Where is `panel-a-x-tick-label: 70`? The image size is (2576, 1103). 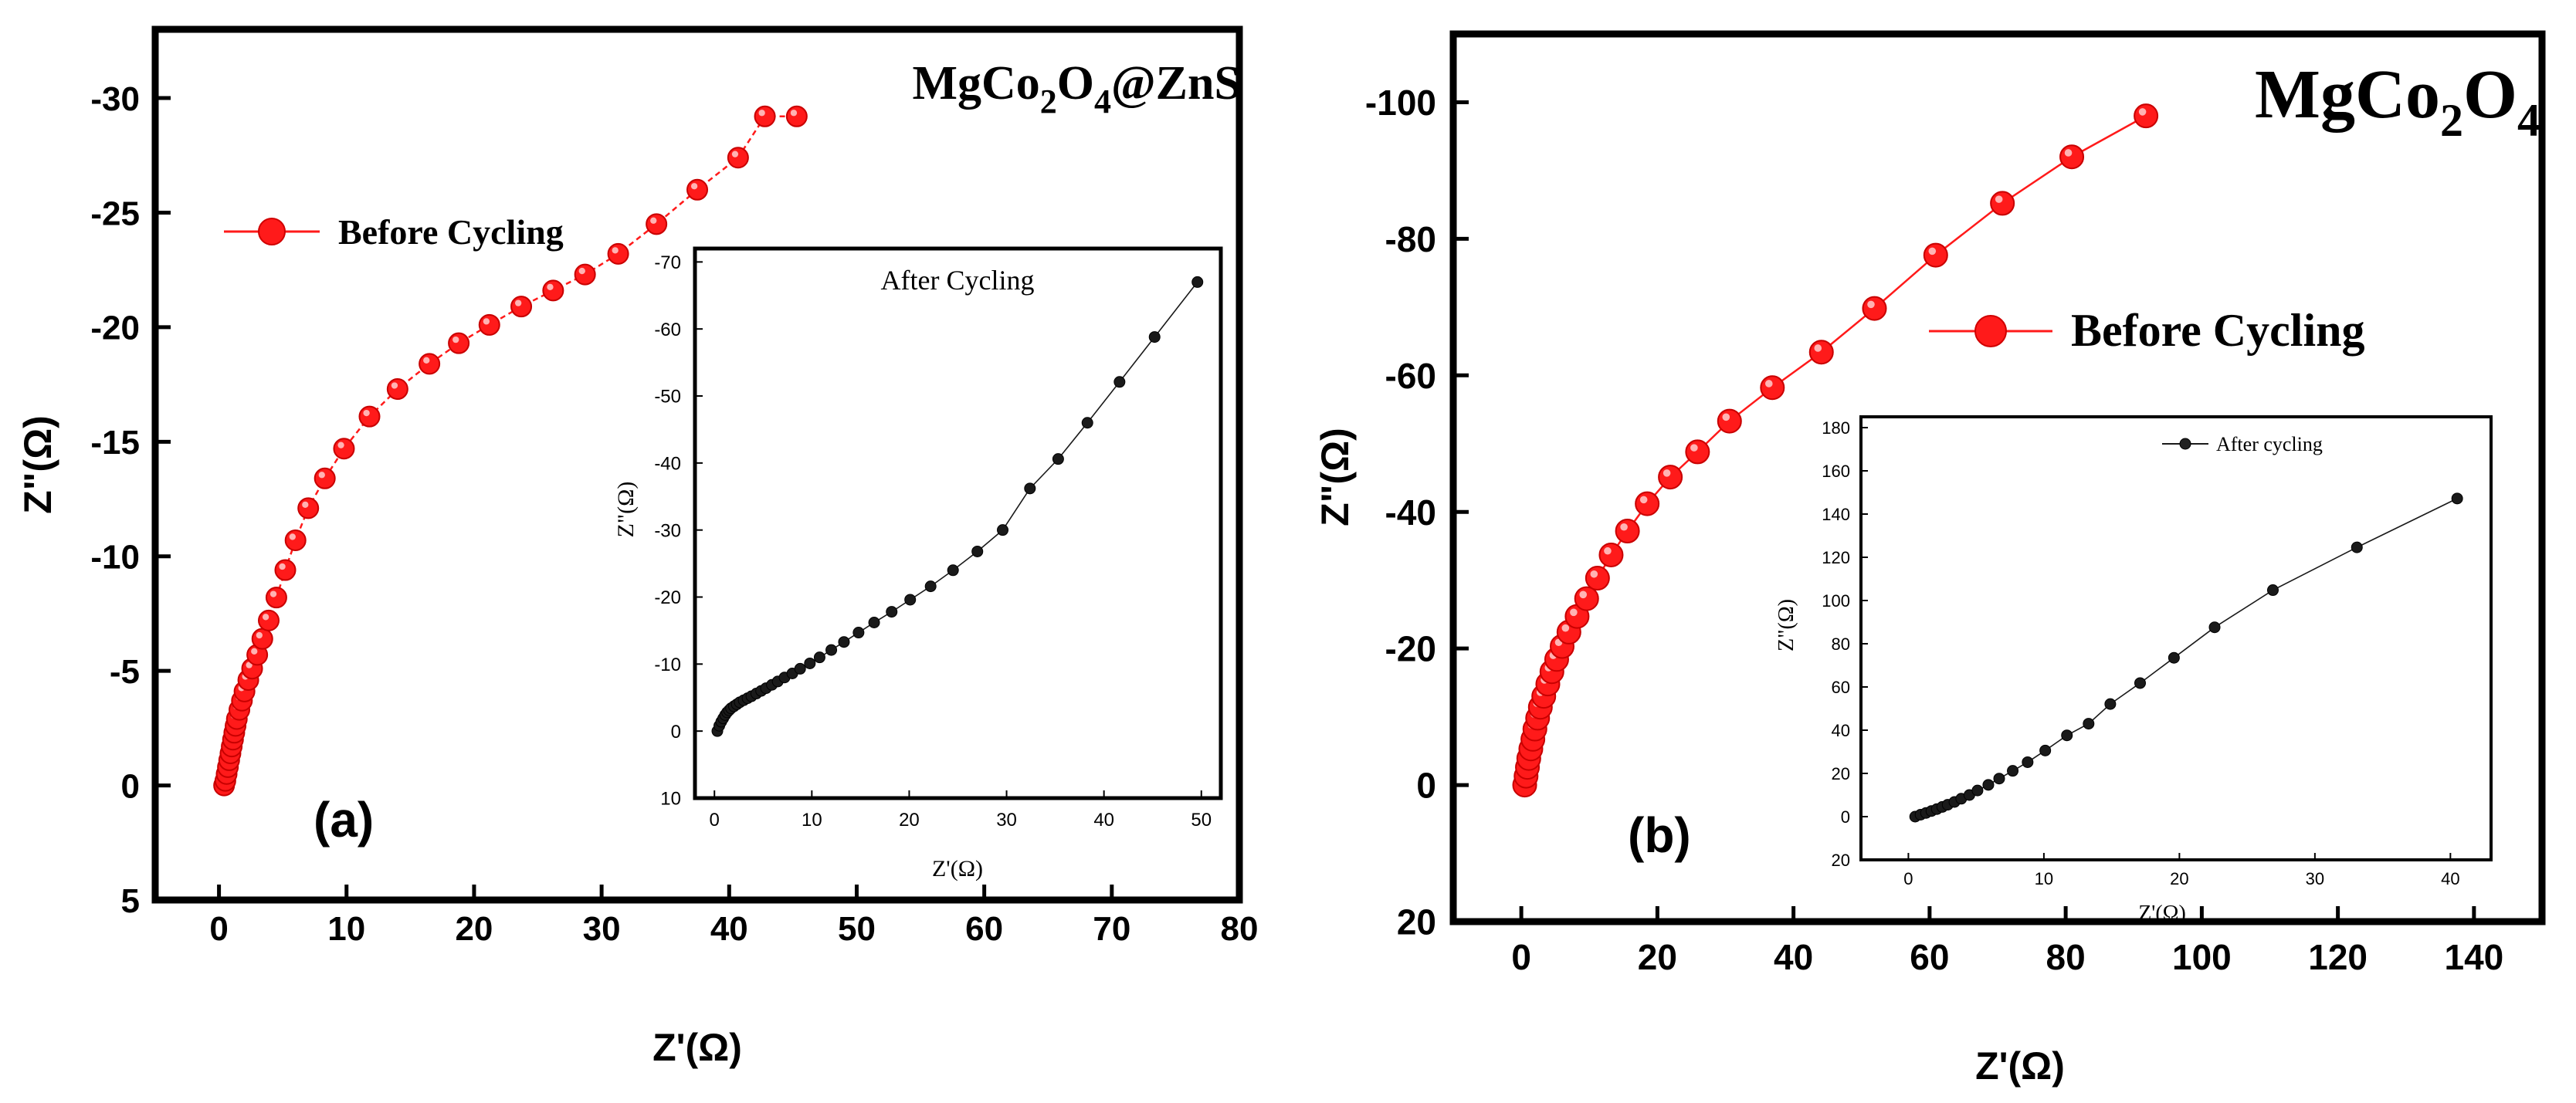
panel-a-x-tick-label: 70 is located at coordinates (1111, 929).